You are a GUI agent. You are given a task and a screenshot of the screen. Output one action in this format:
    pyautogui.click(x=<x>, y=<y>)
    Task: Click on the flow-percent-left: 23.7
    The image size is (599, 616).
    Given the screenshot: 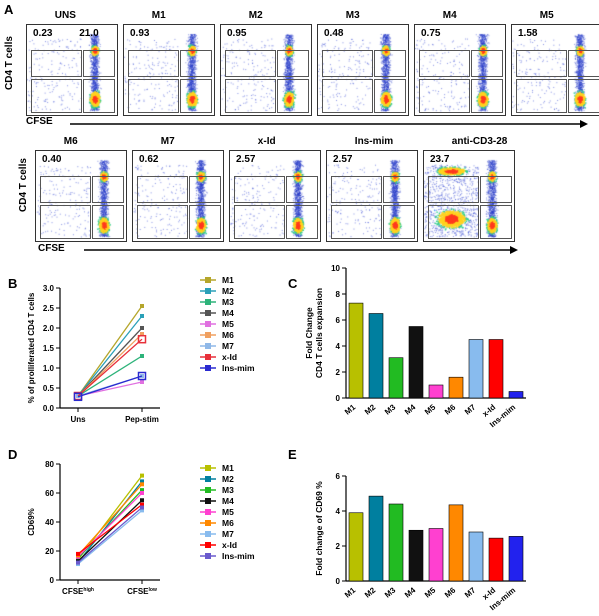 What is the action you would take?
    pyautogui.click(x=440, y=159)
    